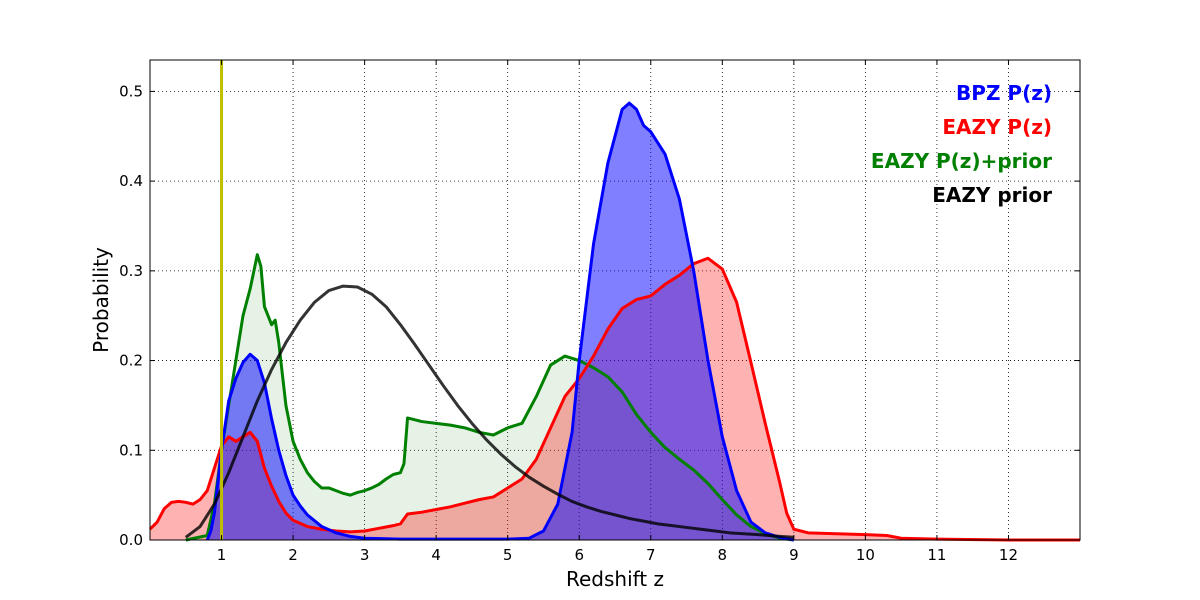 This screenshot has width=1200, height=600. Describe the element at coordinates (865, 555) in the screenshot. I see `x-tick-label: 10` at that location.